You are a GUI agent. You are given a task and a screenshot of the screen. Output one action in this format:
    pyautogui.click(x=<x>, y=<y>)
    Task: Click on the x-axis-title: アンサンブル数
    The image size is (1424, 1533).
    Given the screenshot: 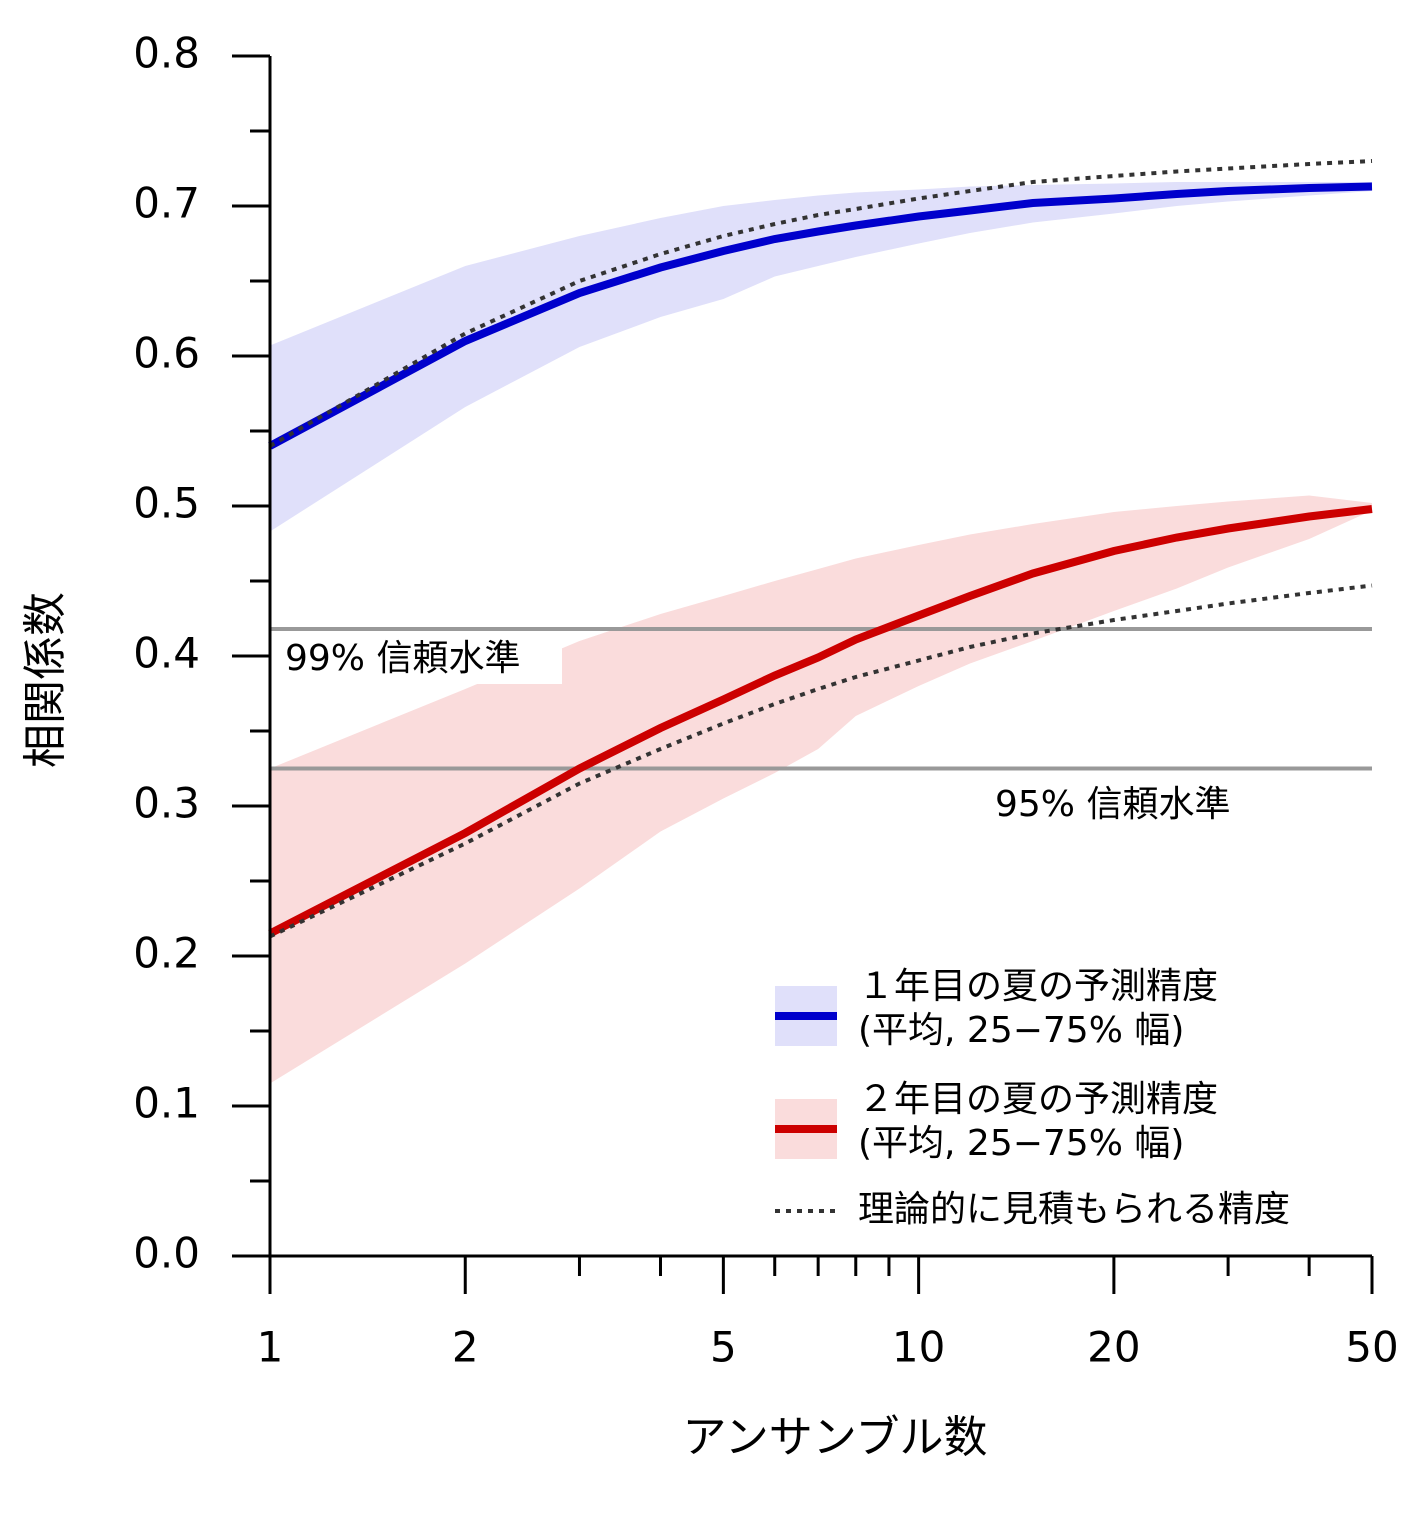 What is the action you would take?
    pyautogui.click(x=835, y=1437)
    